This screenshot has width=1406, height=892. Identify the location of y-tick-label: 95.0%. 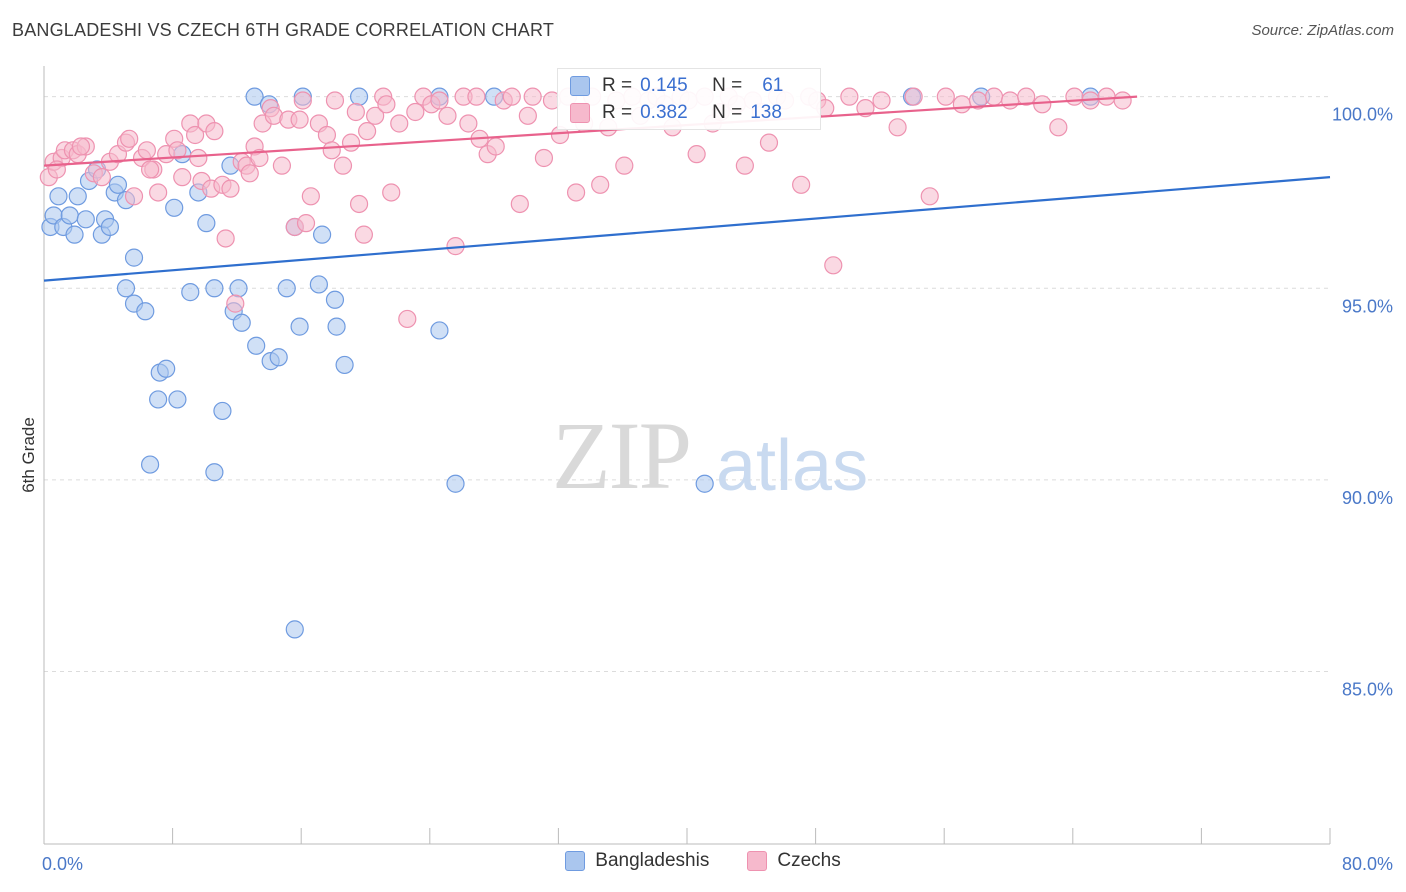
(1367, 306).